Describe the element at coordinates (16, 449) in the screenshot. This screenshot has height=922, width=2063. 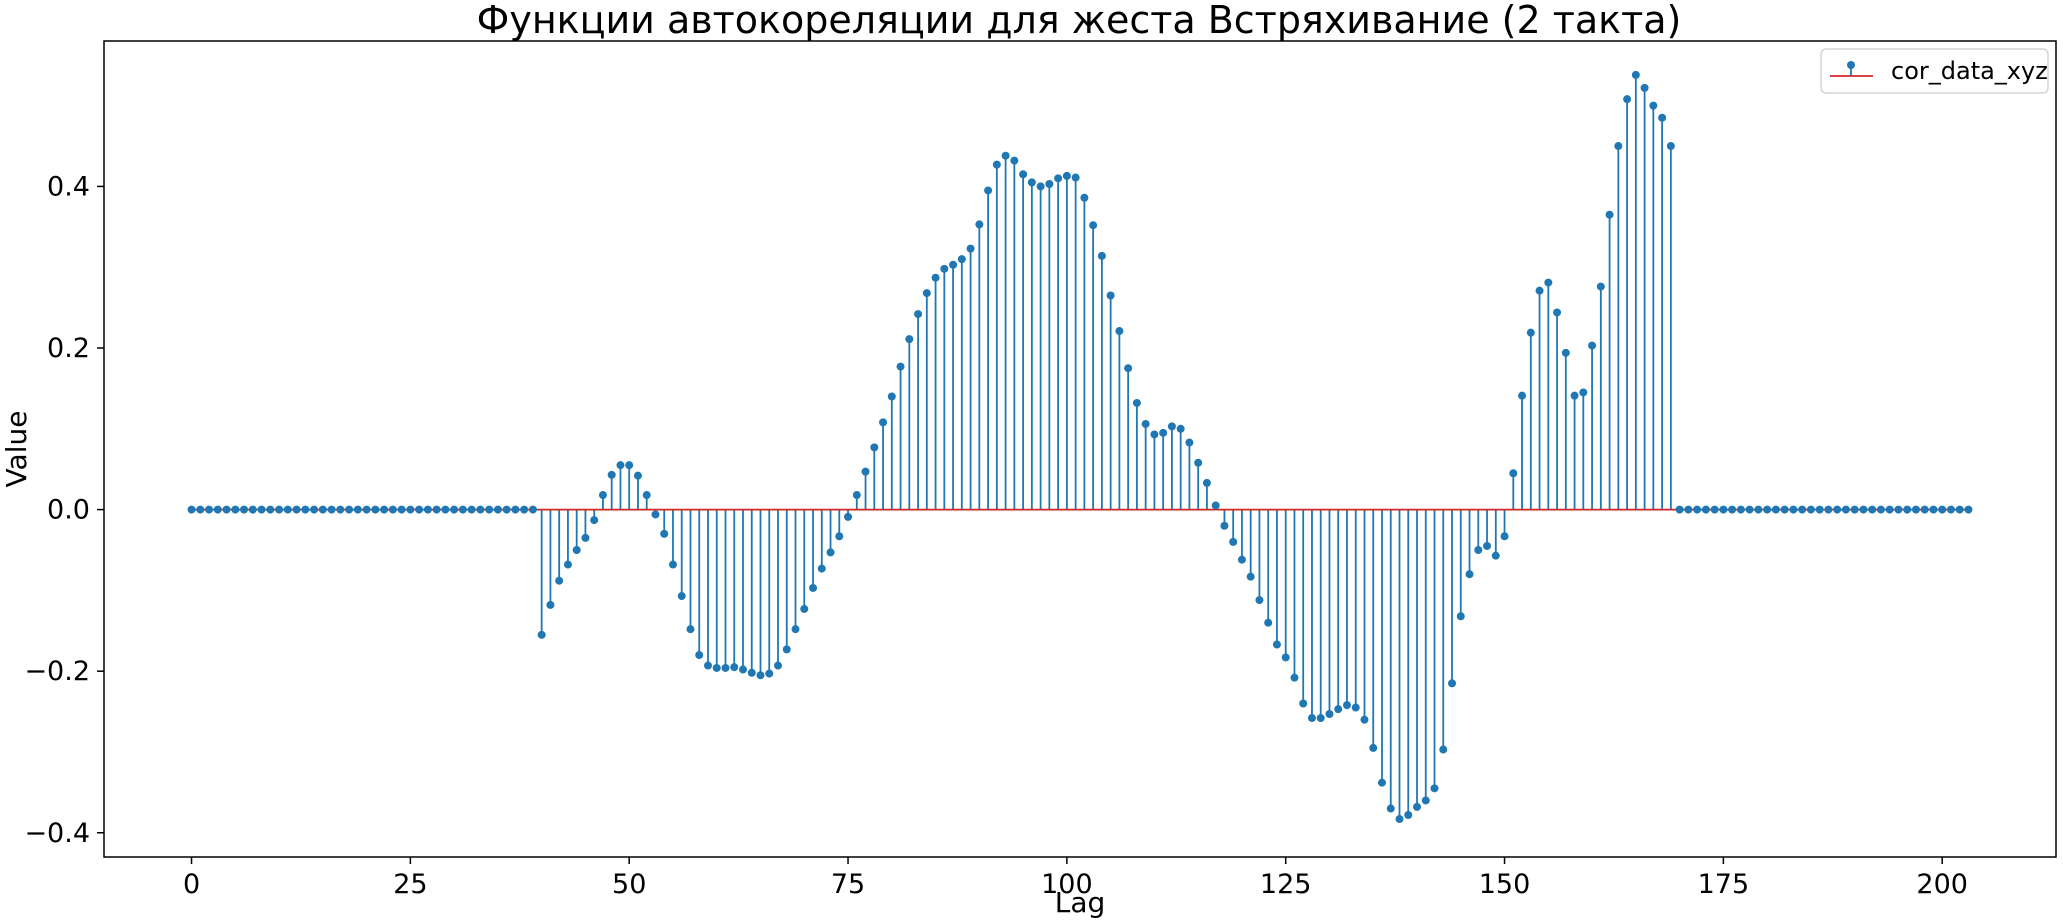
I see `y-axis-label: Value` at that location.